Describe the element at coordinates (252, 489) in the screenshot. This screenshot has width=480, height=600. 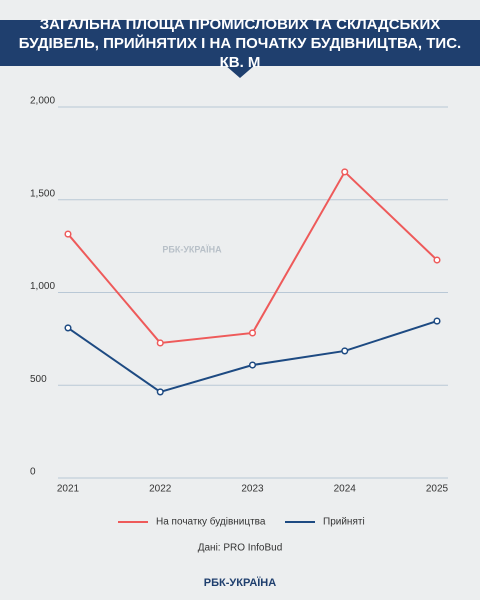
I see `x-tick-label: 2023` at that location.